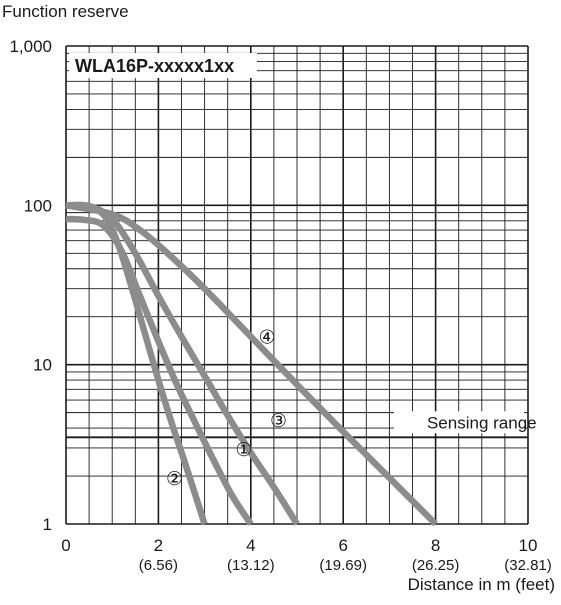 This screenshot has width=561, height=605. What do you see at coordinates (436, 565) in the screenshot?
I see `x-tick-sublabel: (26.25)` at bounding box center [436, 565].